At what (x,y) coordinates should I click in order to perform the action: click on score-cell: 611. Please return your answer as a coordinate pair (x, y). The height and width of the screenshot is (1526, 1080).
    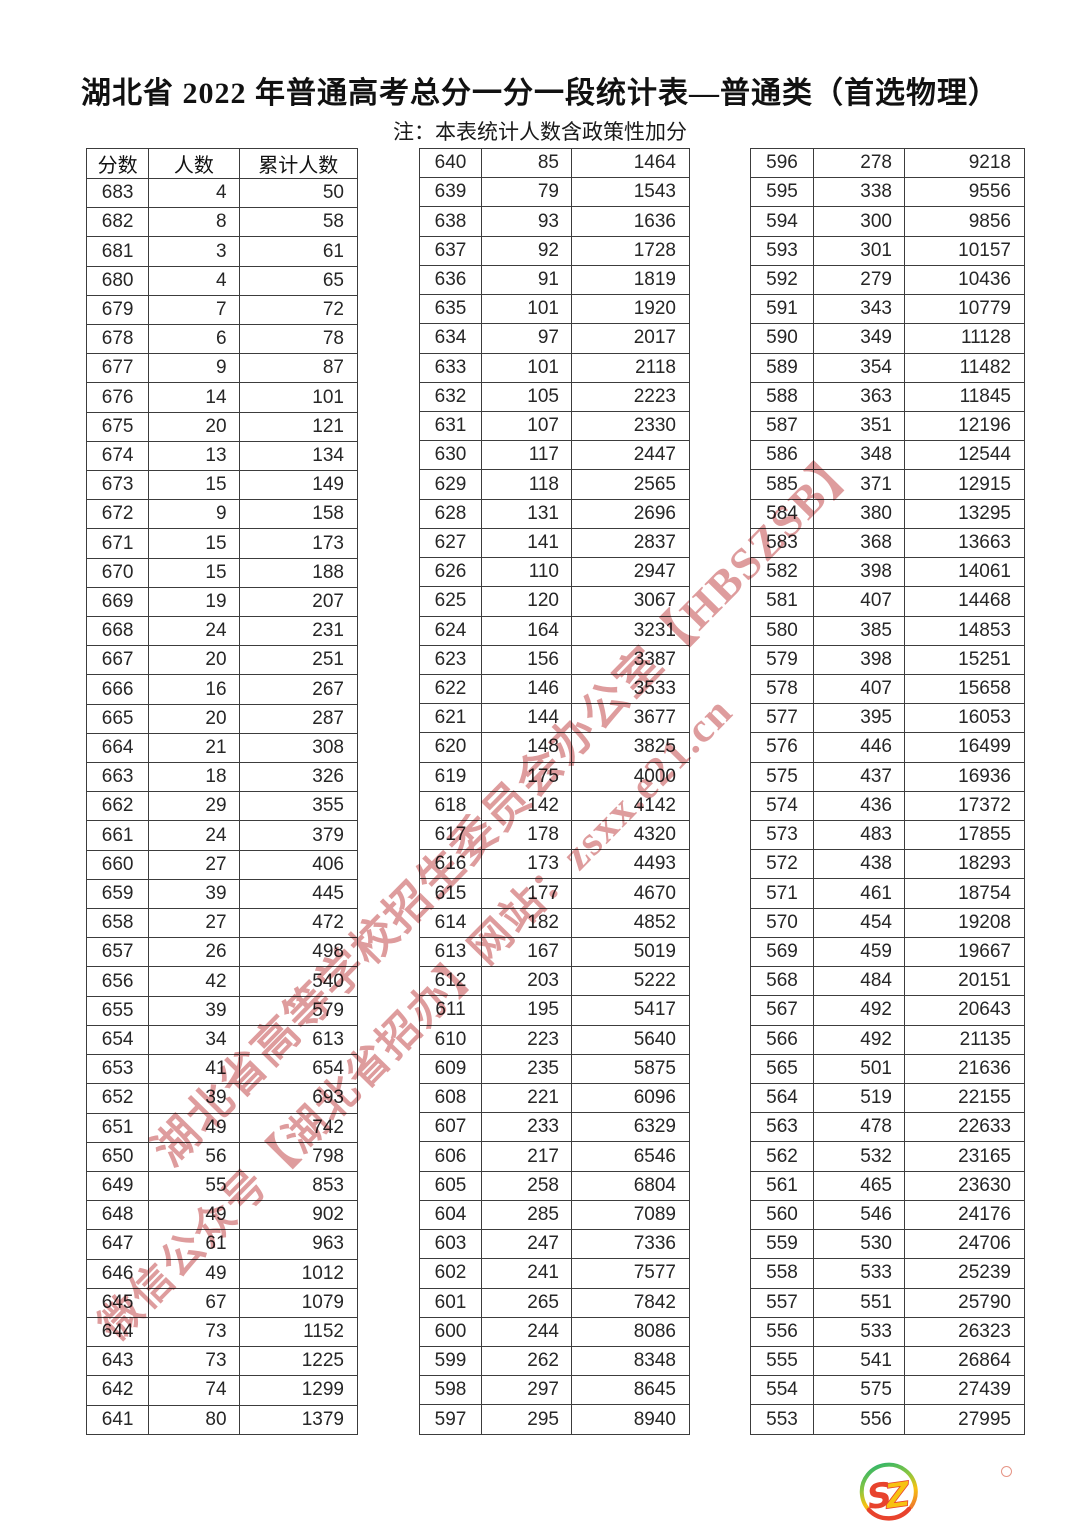
    Looking at the image, I should click on (450, 1010).